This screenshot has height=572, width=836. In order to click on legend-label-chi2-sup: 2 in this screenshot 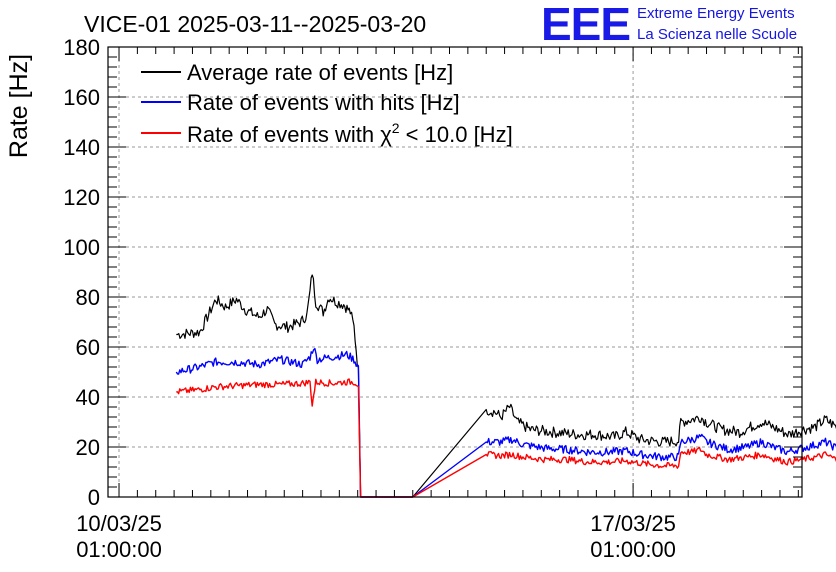, I will do `click(396, 128)`.